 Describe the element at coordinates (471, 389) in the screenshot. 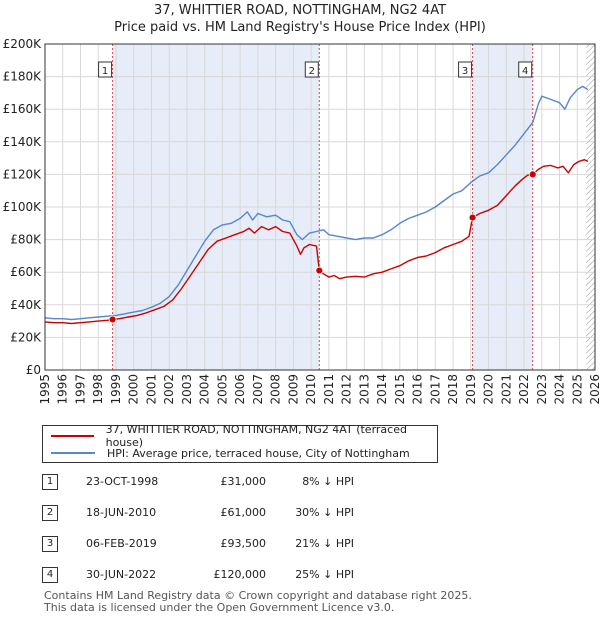

I see `x-tick-label: 2019` at that location.